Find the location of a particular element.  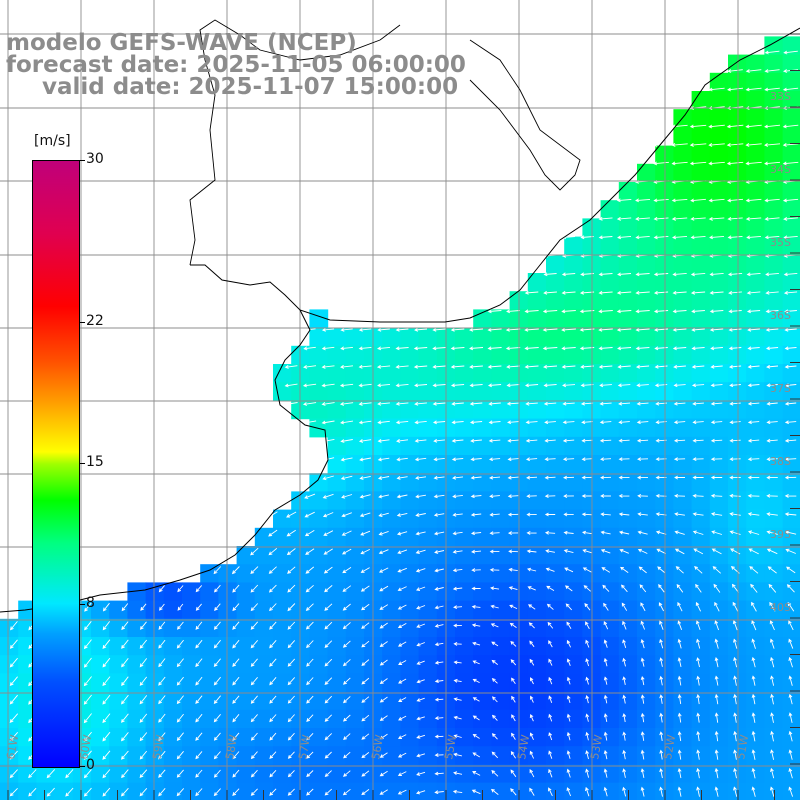

lon-label: 59W is located at coordinates (158, 747).